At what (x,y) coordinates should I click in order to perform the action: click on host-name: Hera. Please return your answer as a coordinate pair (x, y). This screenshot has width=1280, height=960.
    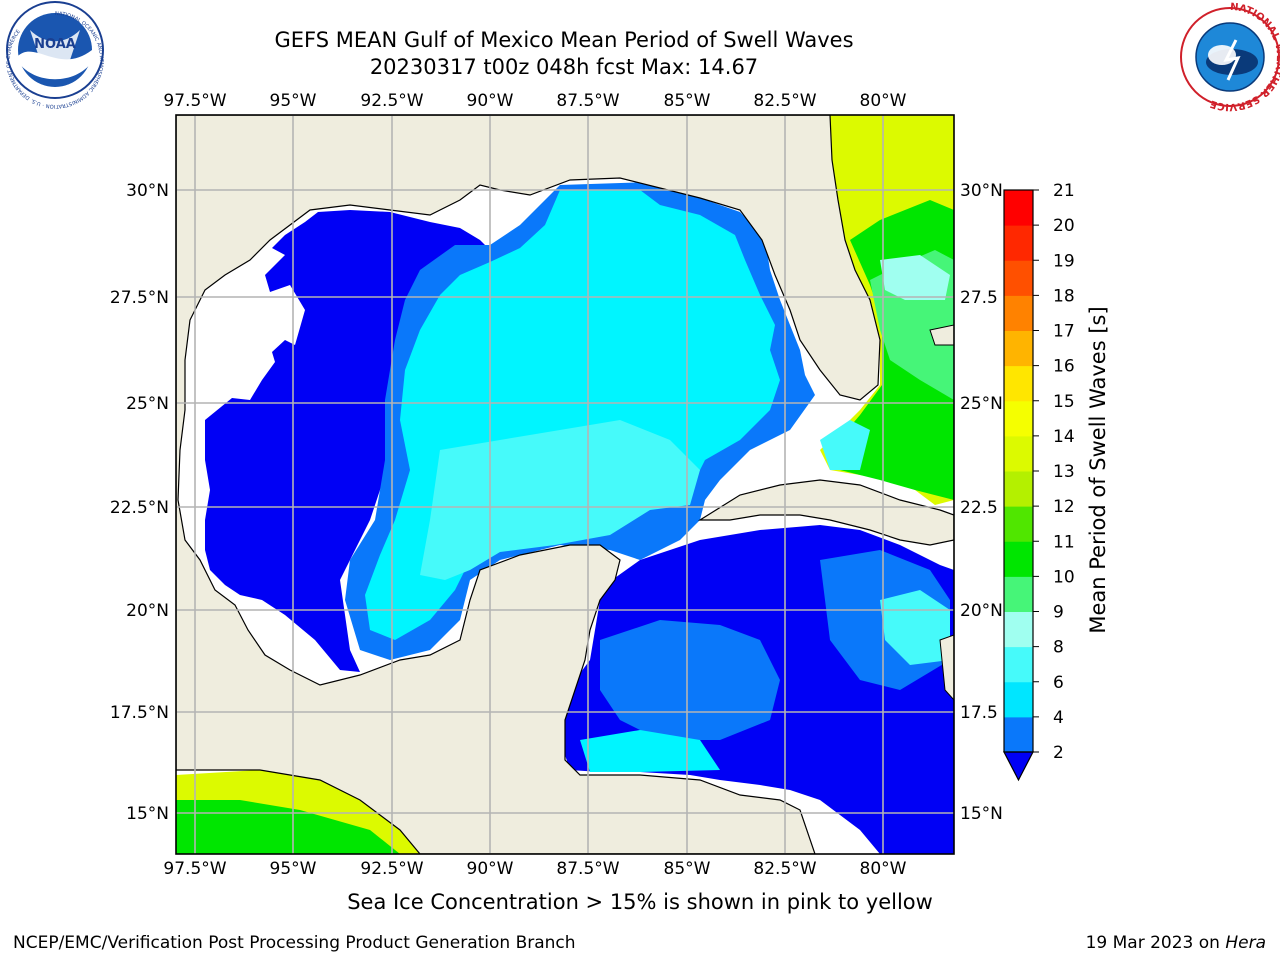
    Looking at the image, I should click on (1245, 943).